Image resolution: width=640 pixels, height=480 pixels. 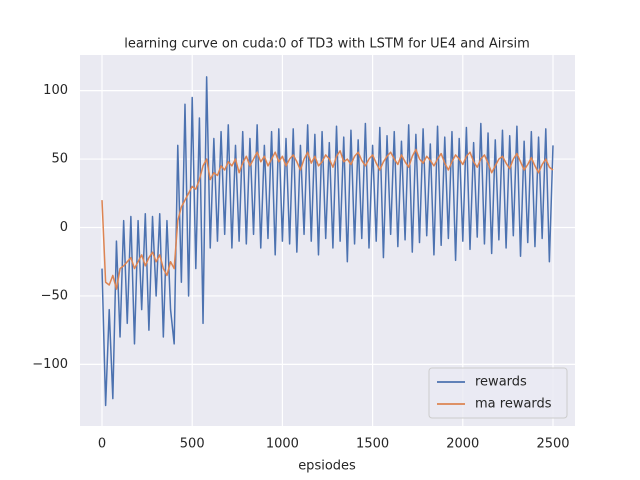 I want to click on y-tick-label: 0, so click(x=64, y=227).